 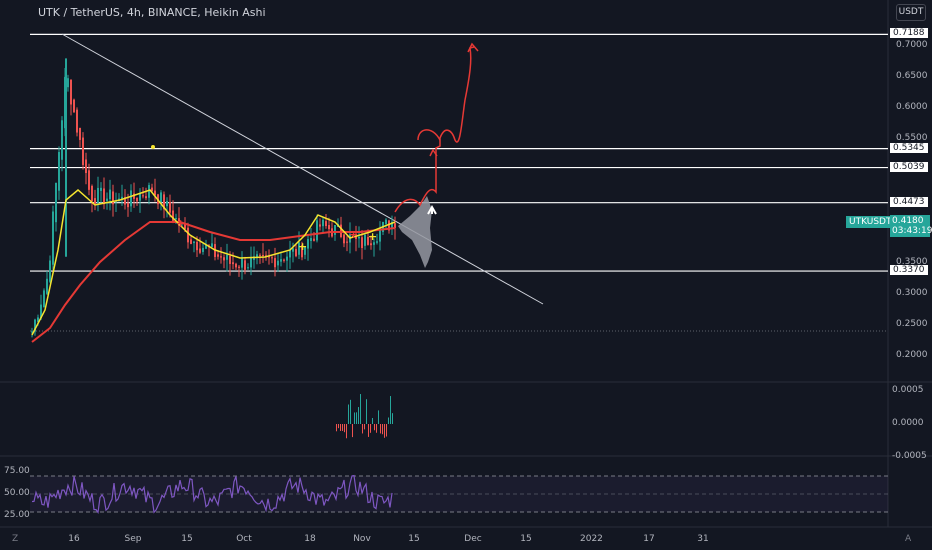 I want to click on time-tick: 17, so click(x=649, y=539).